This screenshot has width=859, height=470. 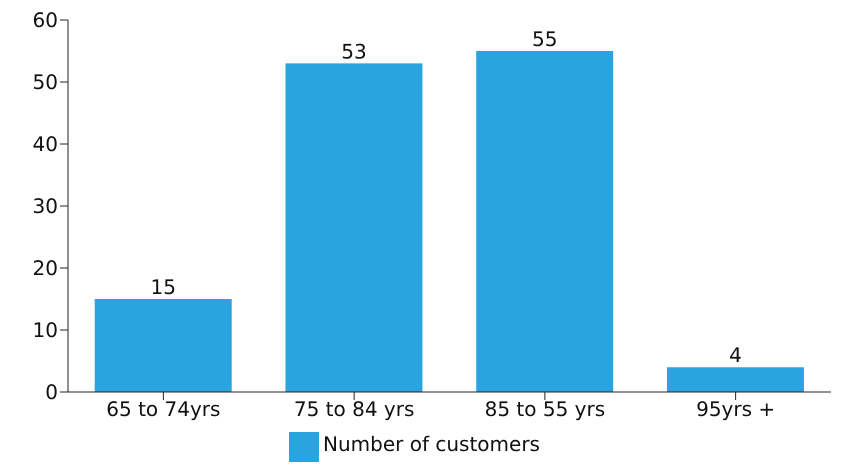 I want to click on y-tick-label: 10, so click(x=45, y=330).